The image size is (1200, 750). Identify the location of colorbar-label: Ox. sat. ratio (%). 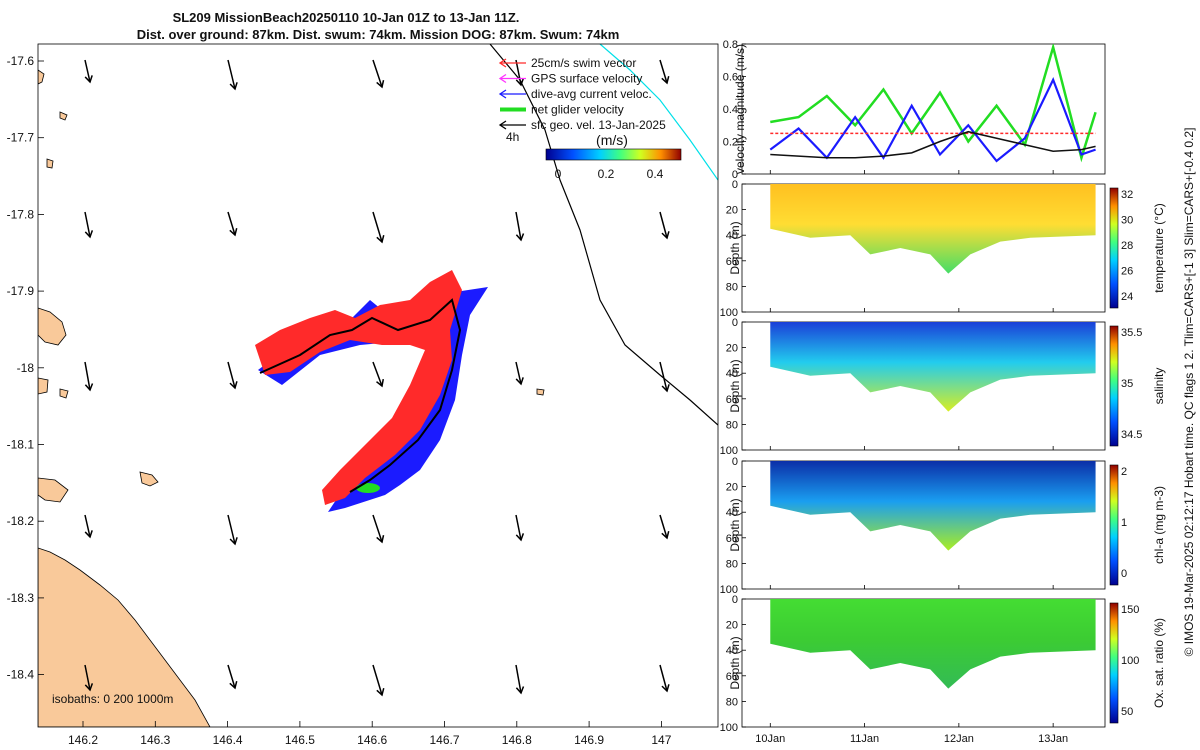
(1159, 663).